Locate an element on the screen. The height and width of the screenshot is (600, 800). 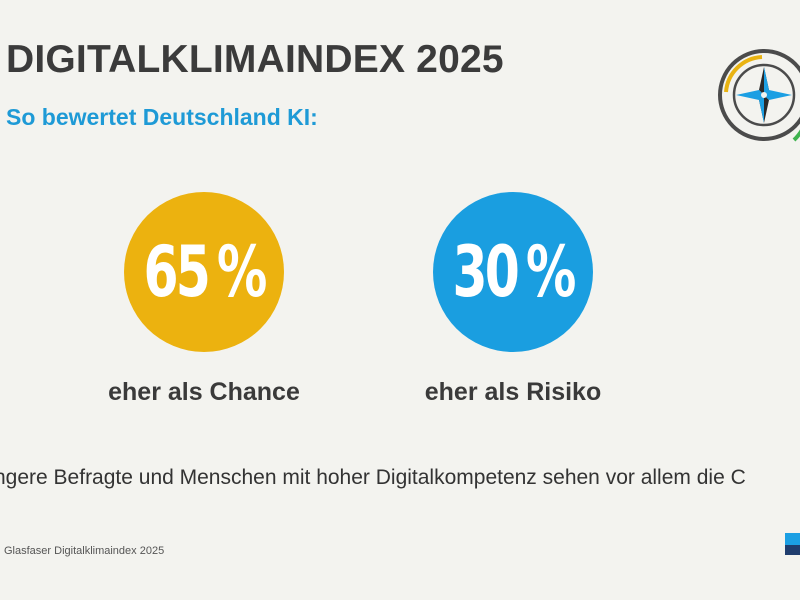
chance-percent-value: 65 is located at coordinates (177, 272).